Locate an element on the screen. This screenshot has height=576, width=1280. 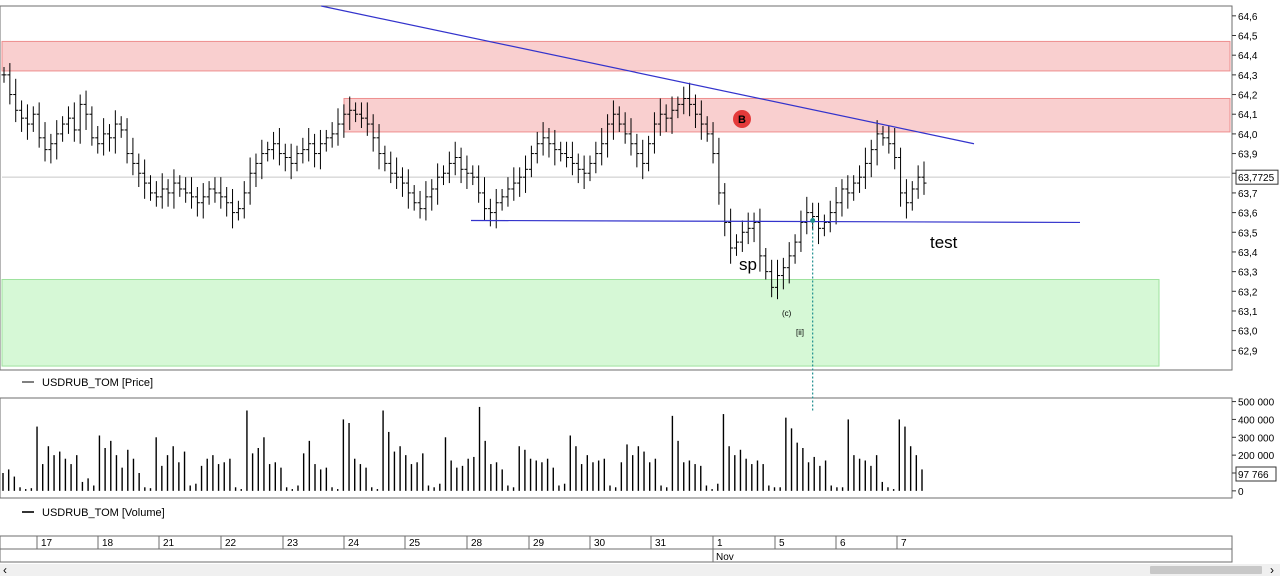
annotation-sp: sp is located at coordinates (748, 264).